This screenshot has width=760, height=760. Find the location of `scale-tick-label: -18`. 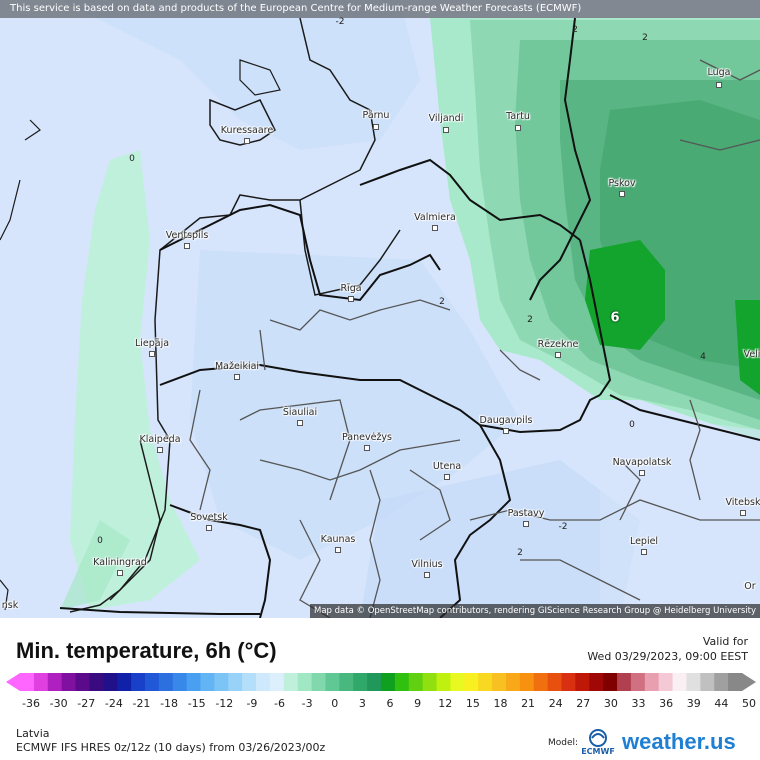

scale-tick-label: -18 is located at coordinates (169, 703).